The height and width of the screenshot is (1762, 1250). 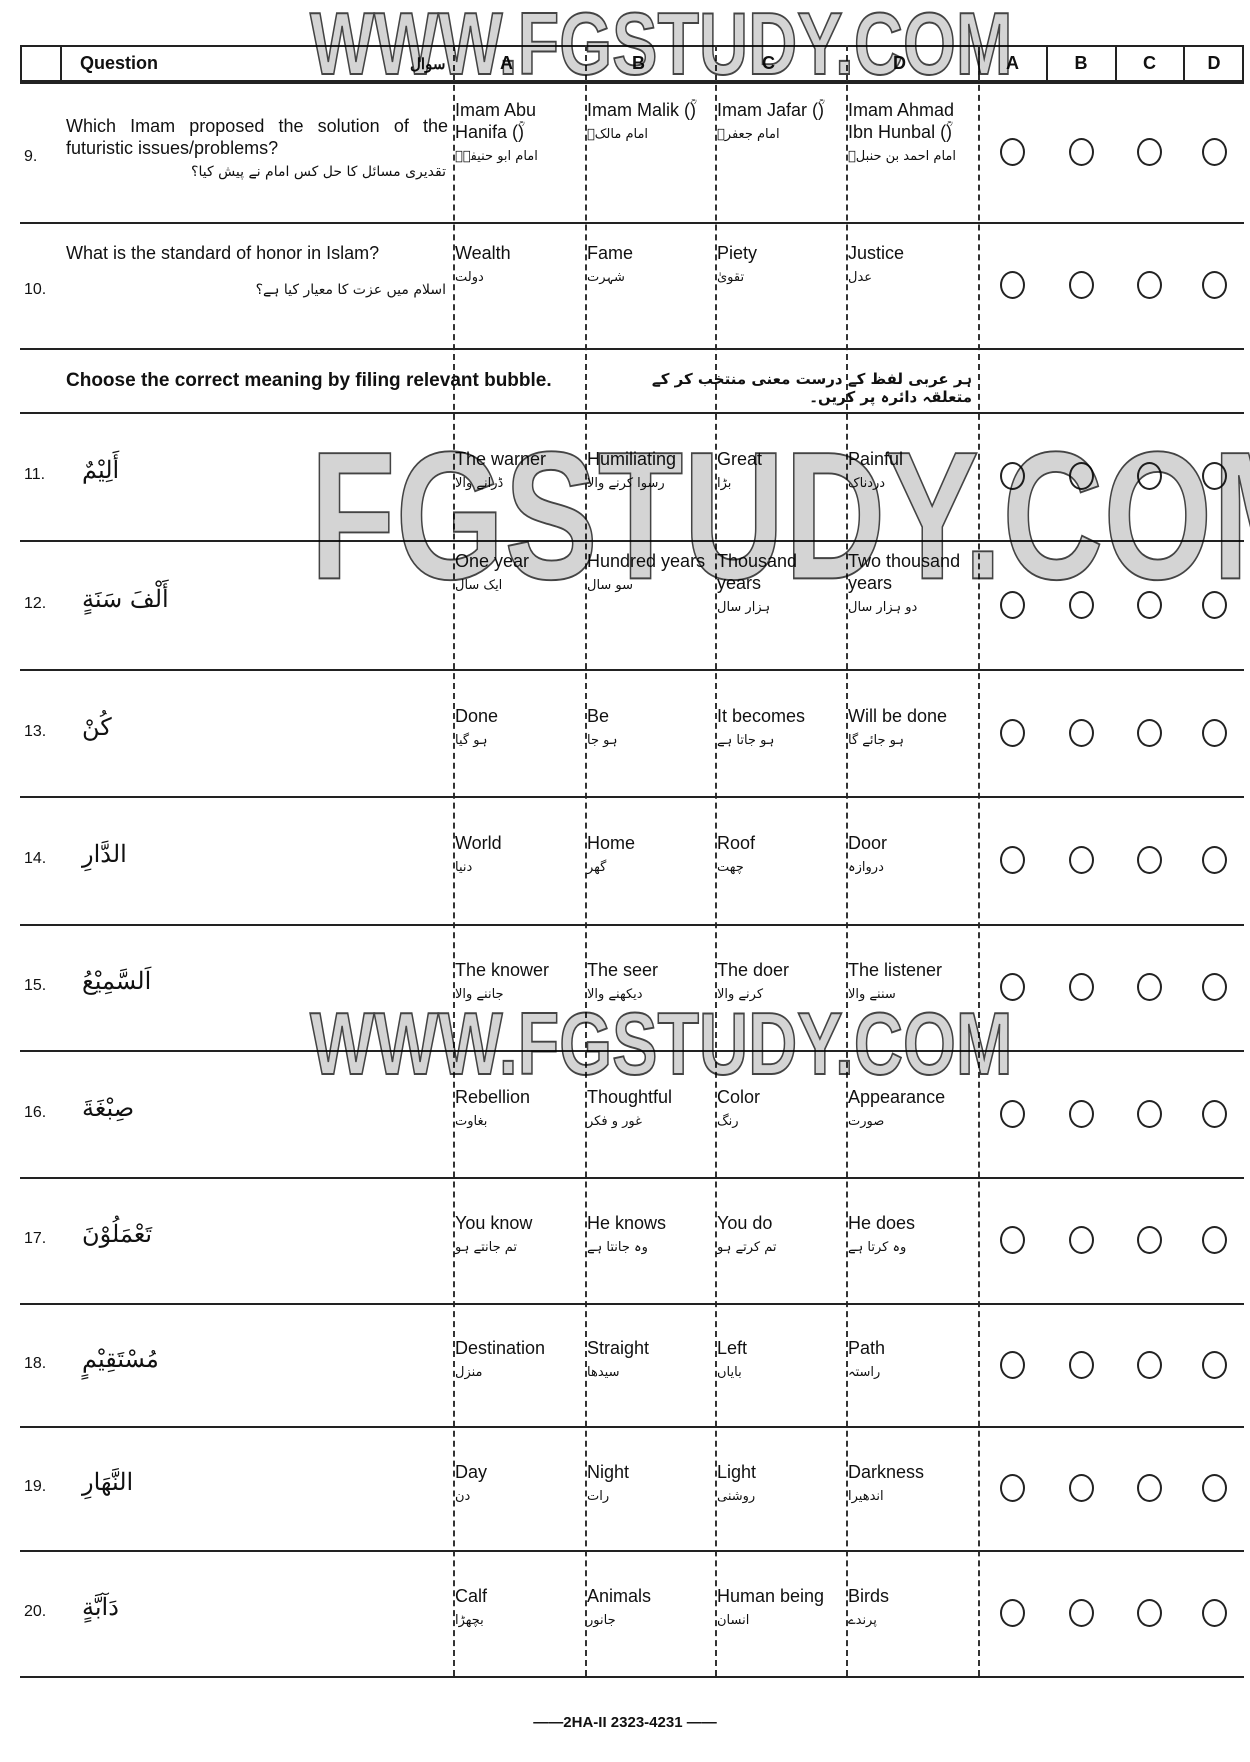 I want to click on option-a: The warner ڈرانے والا, so click(x=517, y=469).